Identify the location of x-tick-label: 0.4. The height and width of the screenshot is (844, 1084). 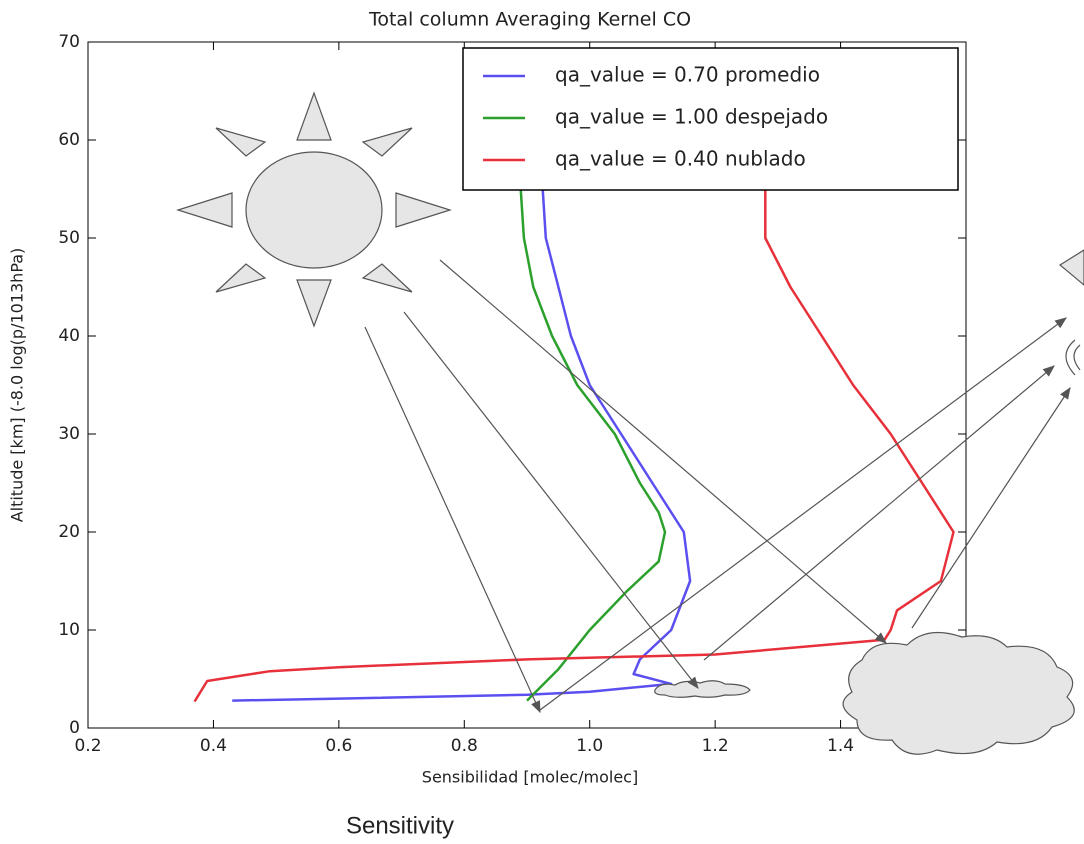
(213, 746).